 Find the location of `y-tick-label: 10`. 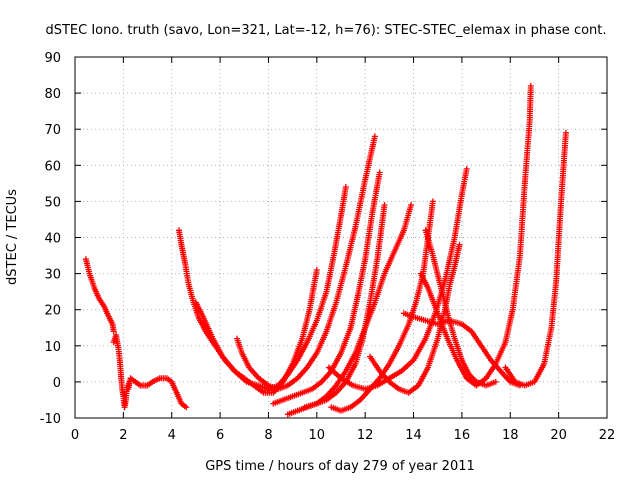

y-tick-label: 10 is located at coordinates (52, 347).